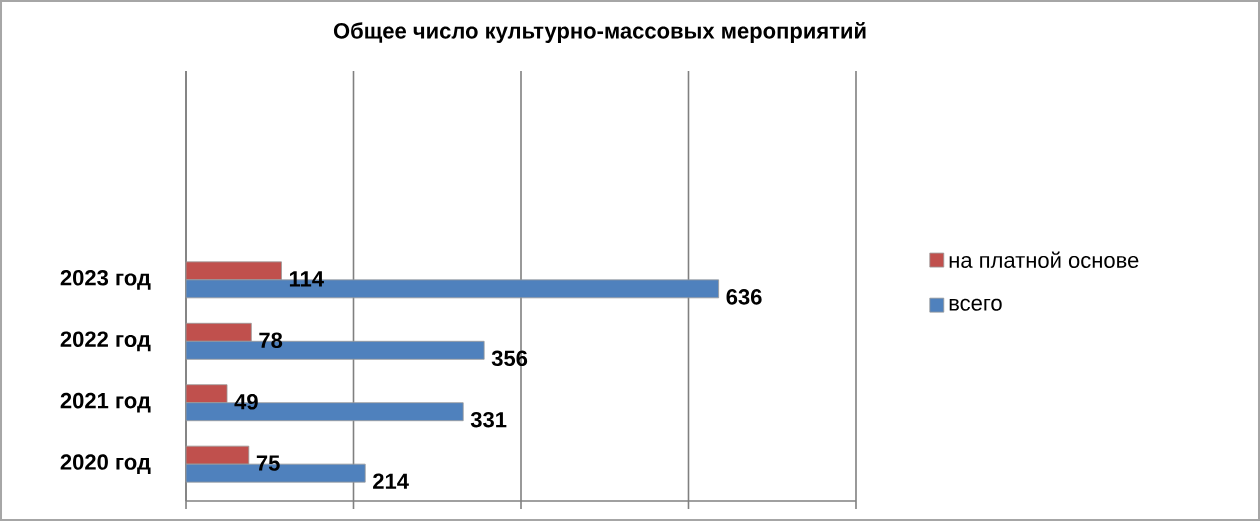 This screenshot has width=1260, height=523. What do you see at coordinates (105, 464) in the screenshot?
I see `y-tick-label: 2020 год` at bounding box center [105, 464].